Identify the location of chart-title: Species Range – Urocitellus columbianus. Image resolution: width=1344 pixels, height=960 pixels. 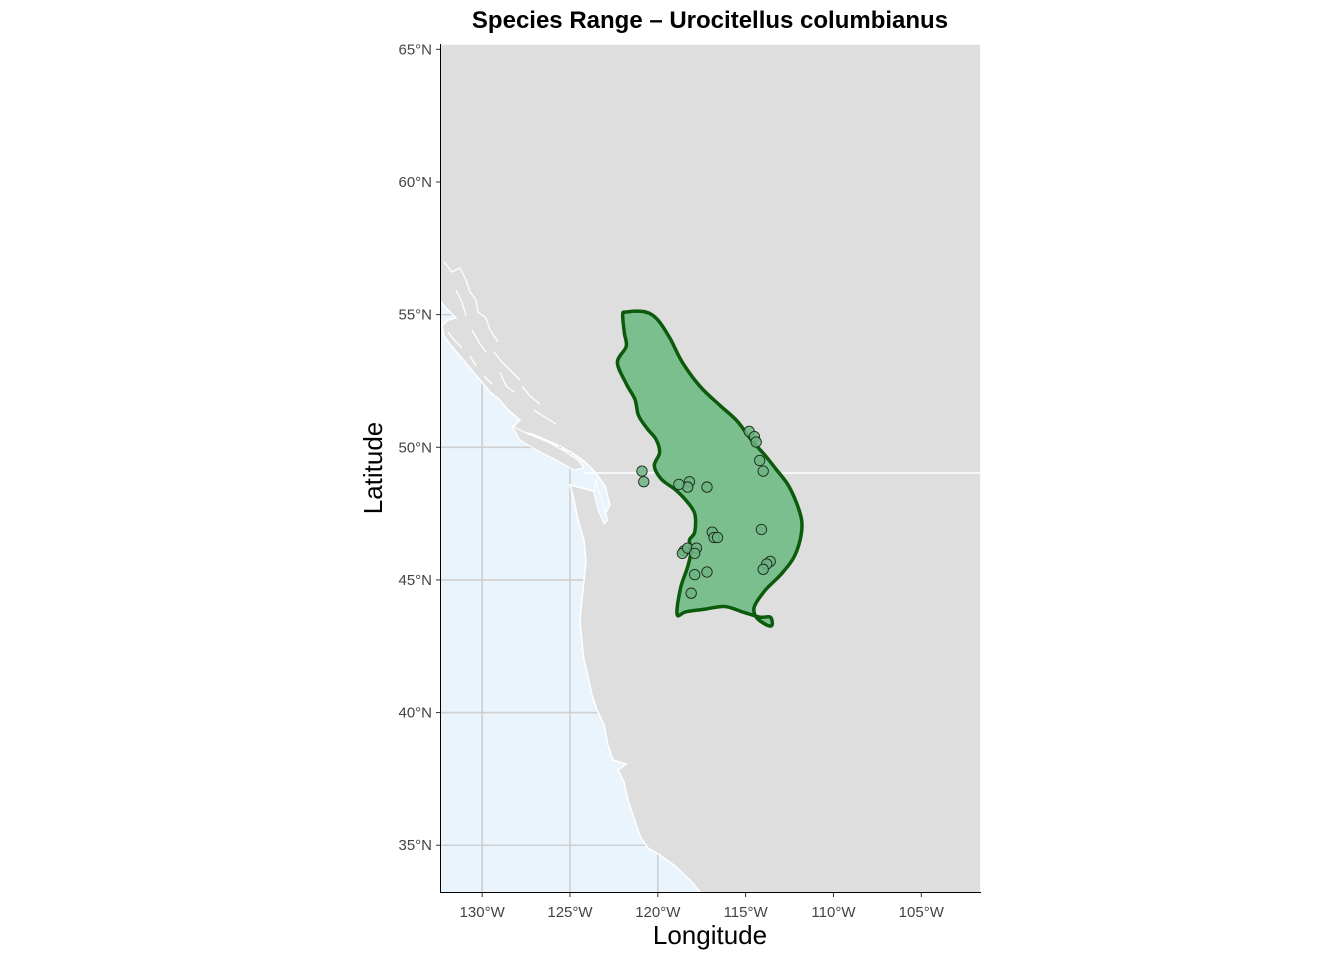
(710, 20).